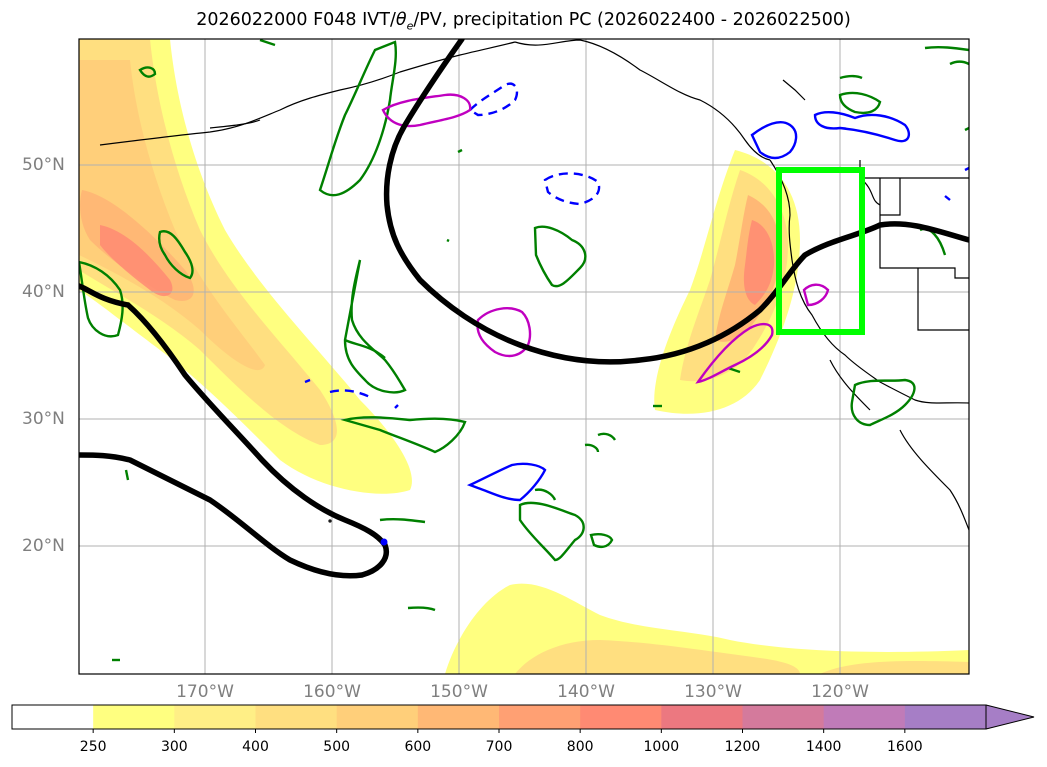 The image size is (1047, 767). I want to click on title-prefix: 2026022000 F048 IVT/, so click(296, 20).